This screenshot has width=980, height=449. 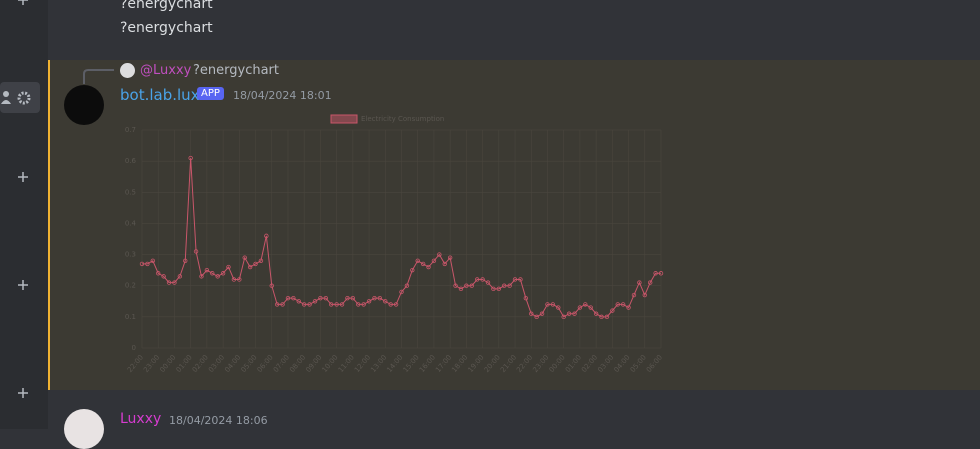 I want to click on x-tick-label: 06:00, so click(x=654, y=363).